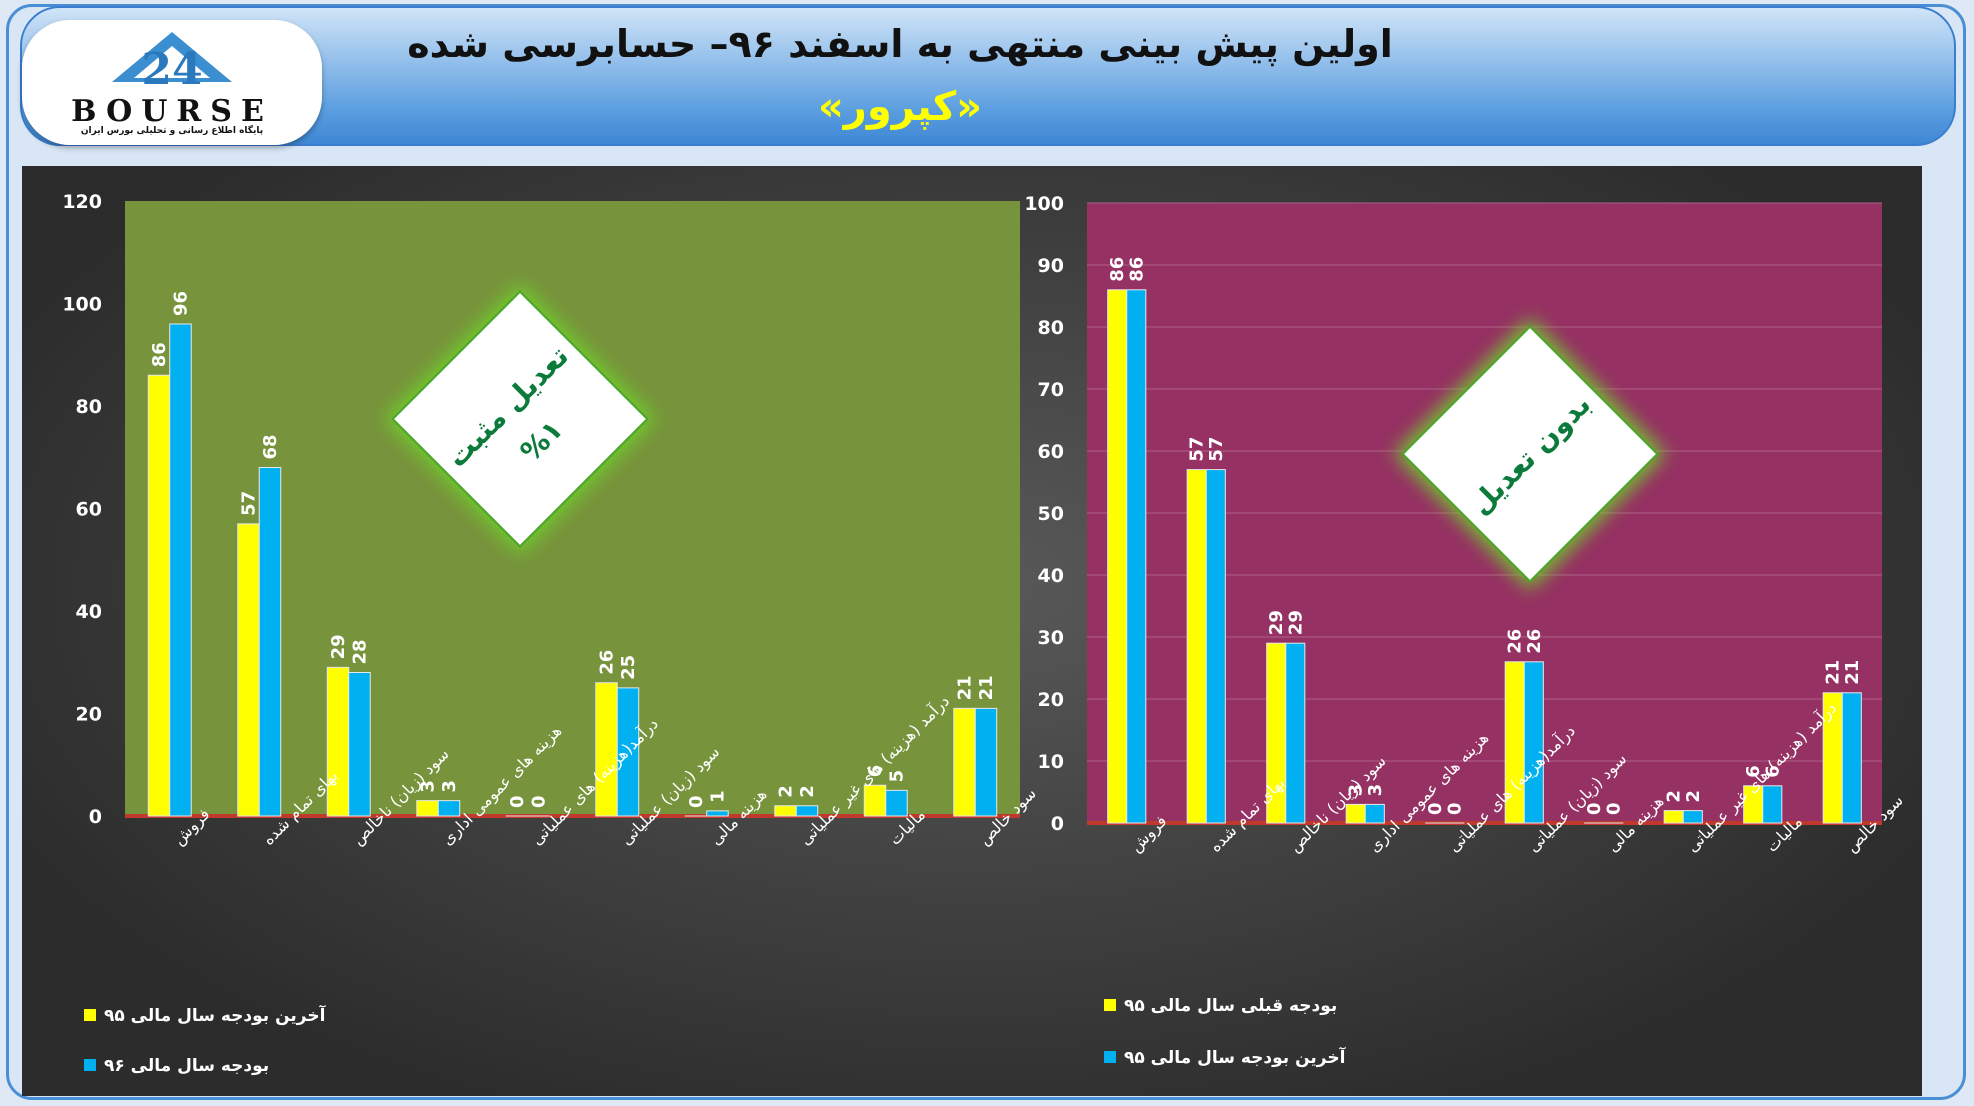  Describe the element at coordinates (172, 111) in the screenshot. I see `logo-wordmark: BOURSE` at that location.